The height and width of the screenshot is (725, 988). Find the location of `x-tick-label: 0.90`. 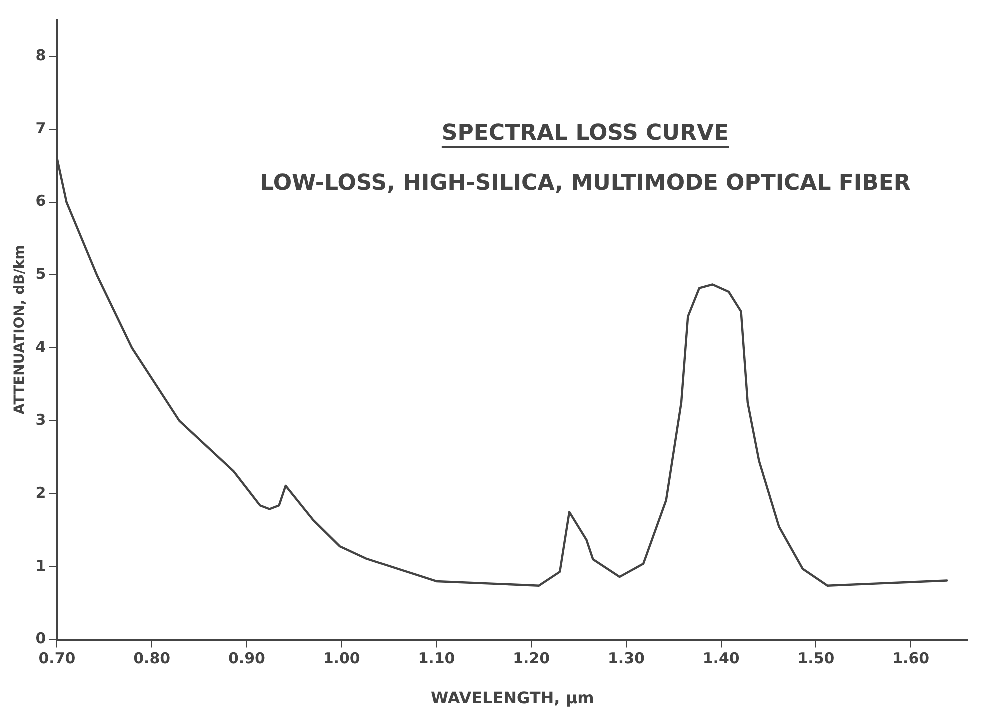

x-tick-label: 0.90 is located at coordinates (247, 659).